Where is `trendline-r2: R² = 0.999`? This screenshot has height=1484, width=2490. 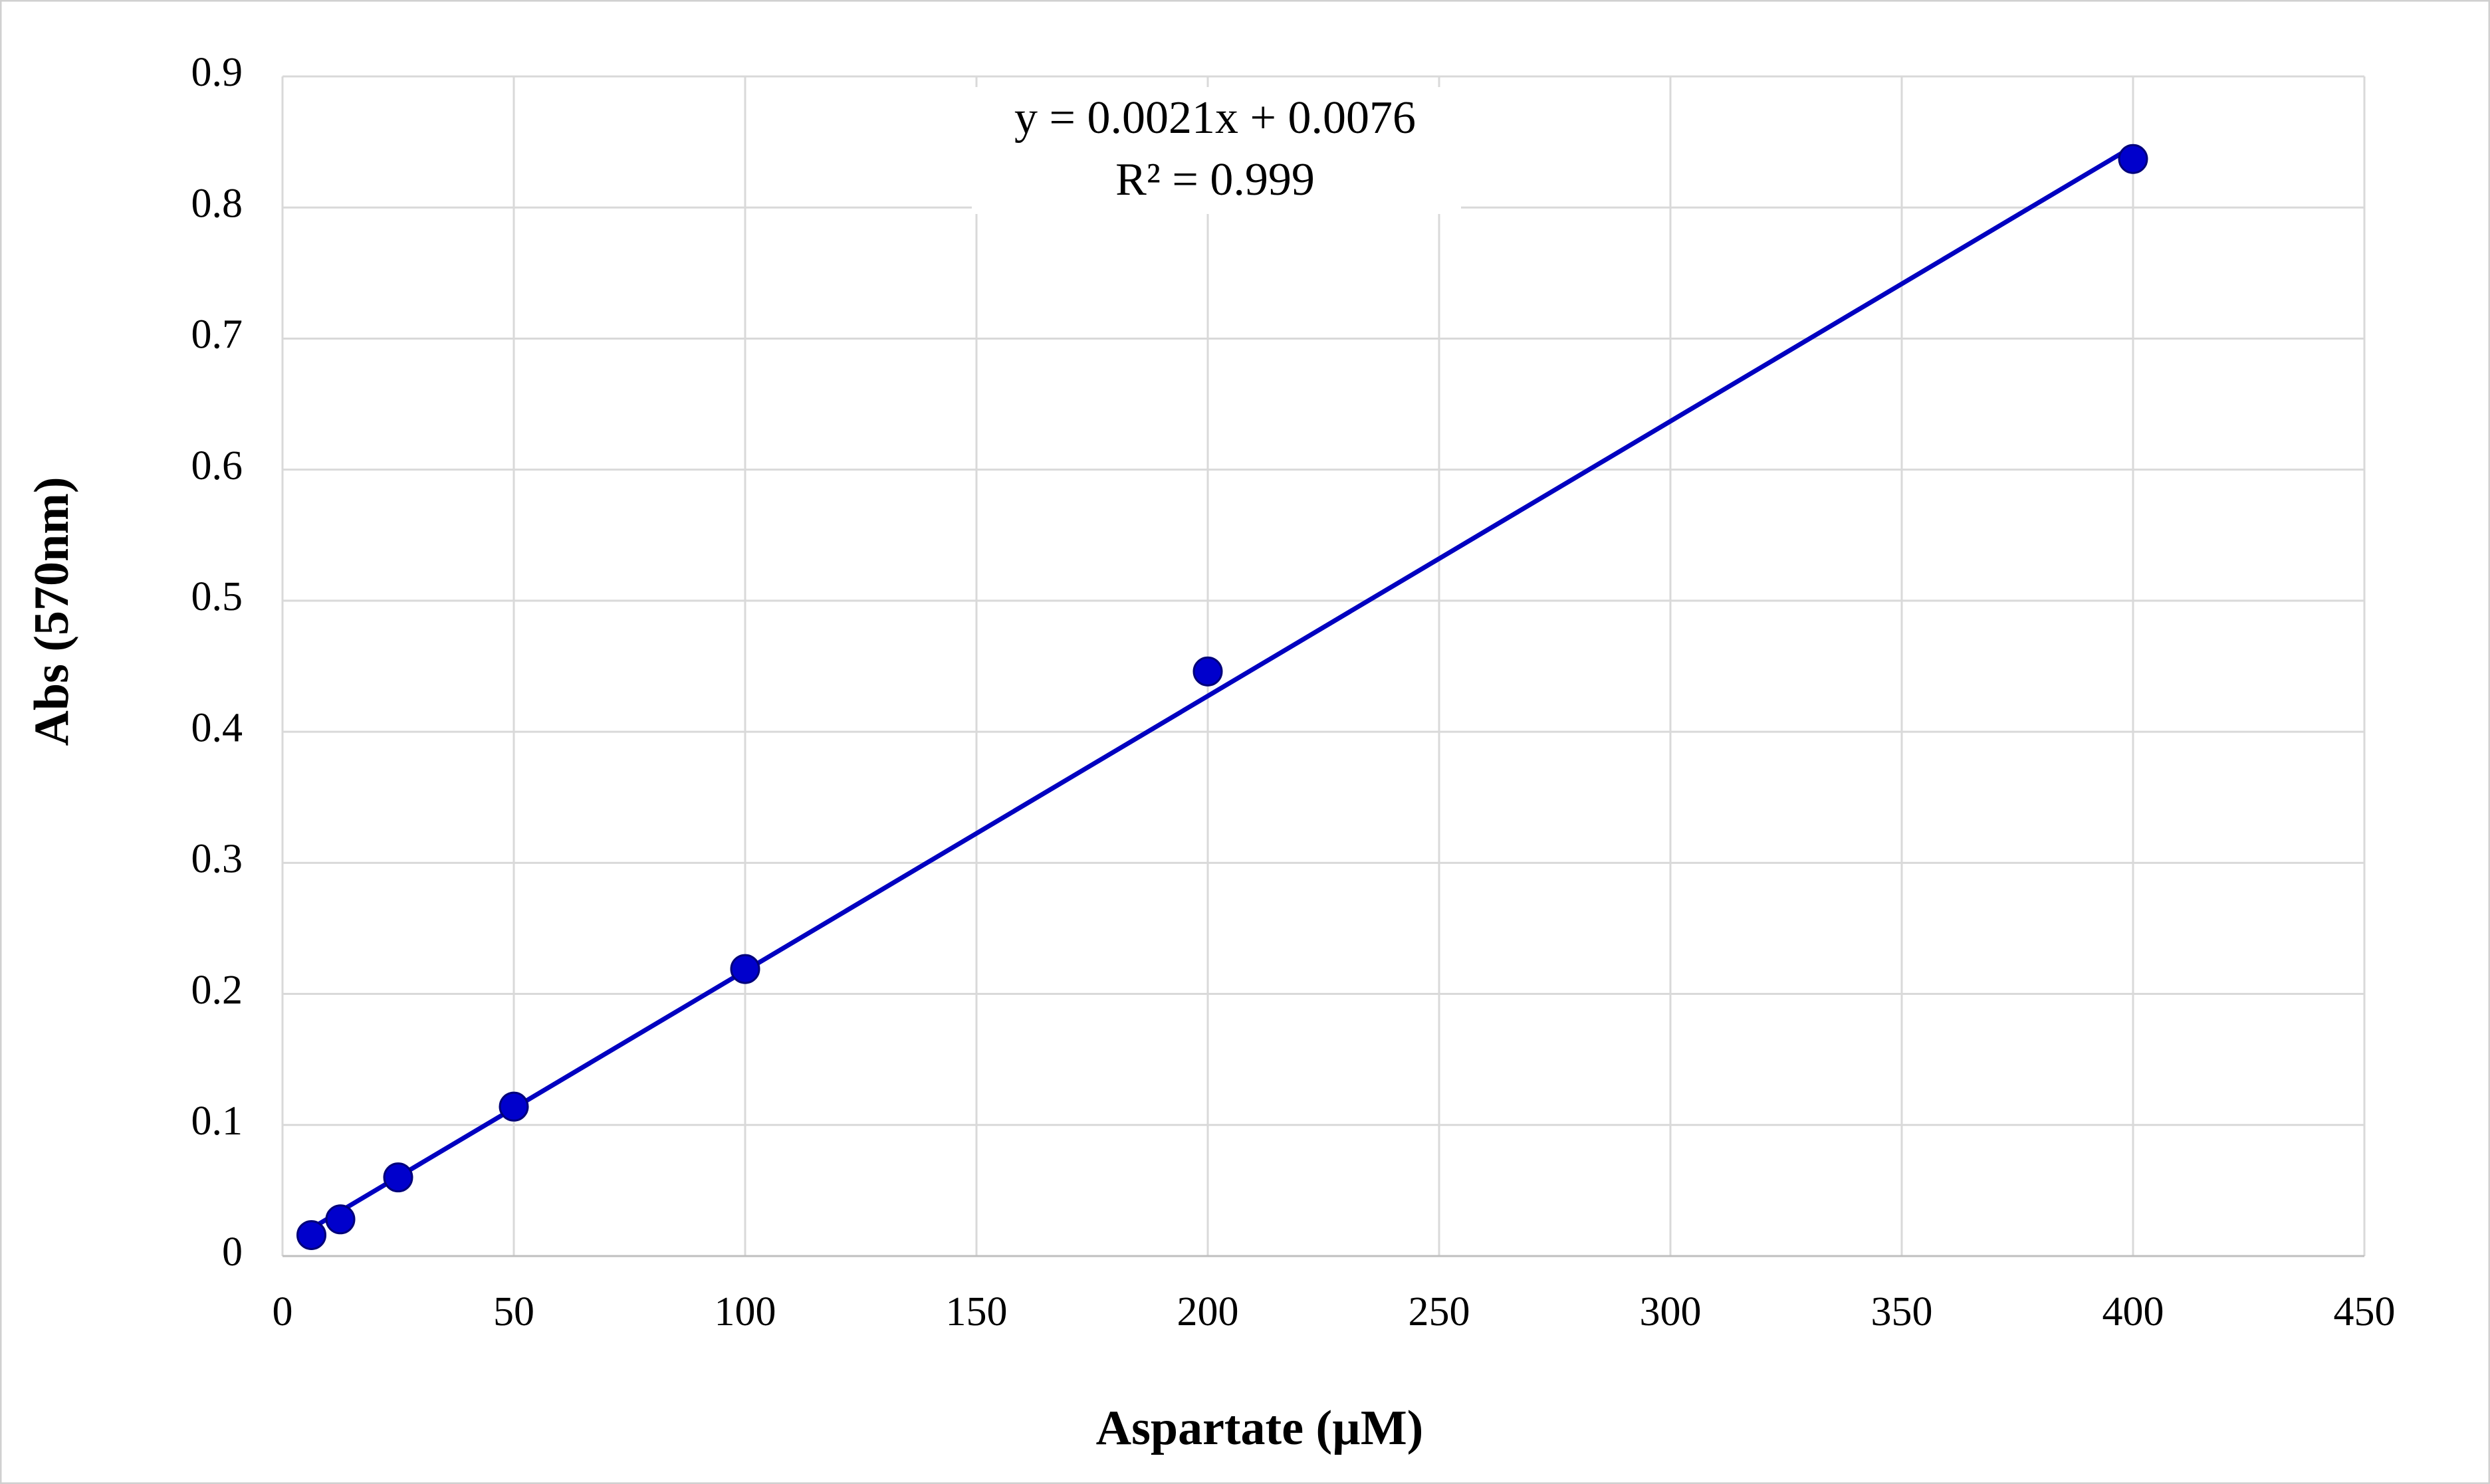
trendline-r2: R² = 0.999 is located at coordinates (1215, 179).